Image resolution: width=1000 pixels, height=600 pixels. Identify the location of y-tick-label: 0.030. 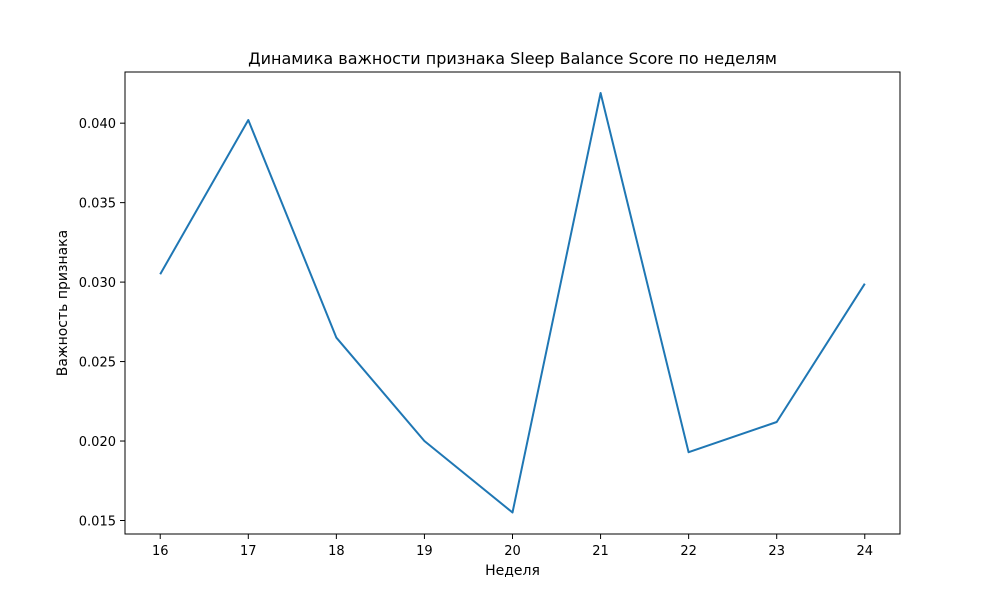
(97, 283).